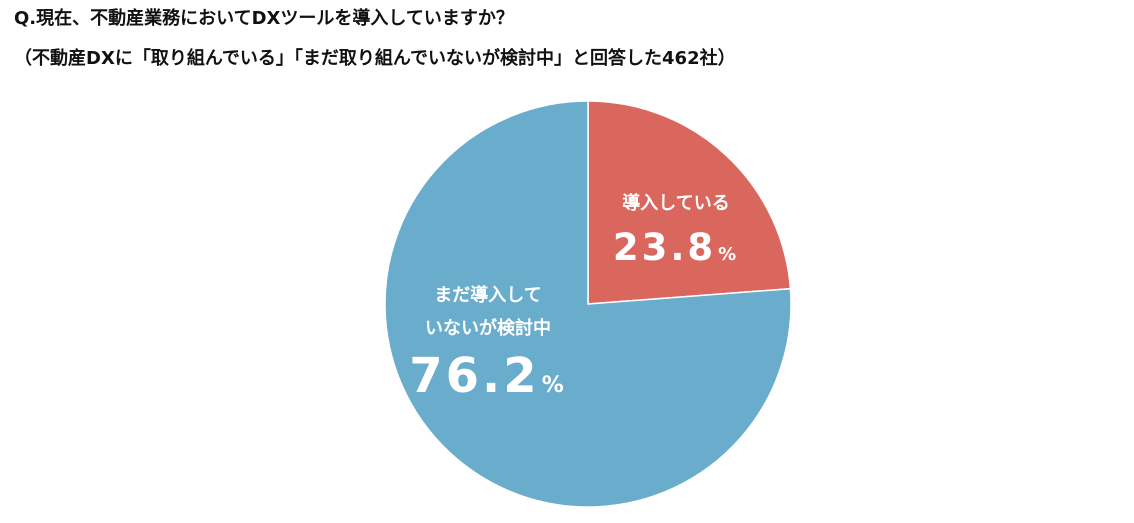 Image resolution: width=1134 pixels, height=523 pixels. I want to click on slice-1-value-label: 23.8%, so click(676, 247).